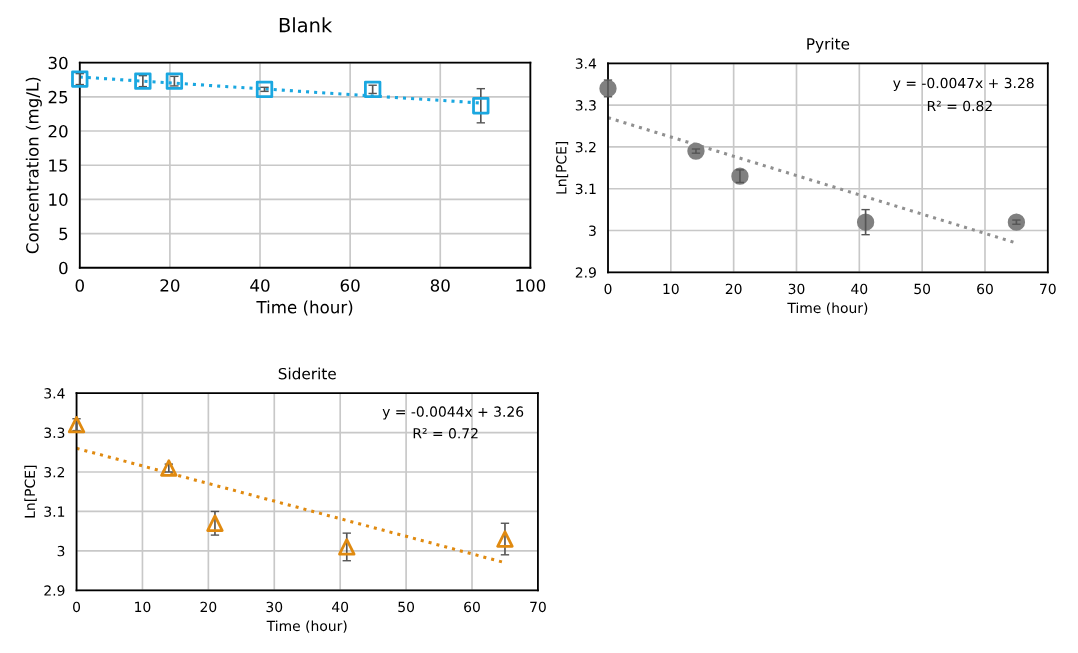 The width and height of the screenshot is (1078, 653). What do you see at coordinates (440, 285) in the screenshot?
I see `x-tick-label: 80` at bounding box center [440, 285].